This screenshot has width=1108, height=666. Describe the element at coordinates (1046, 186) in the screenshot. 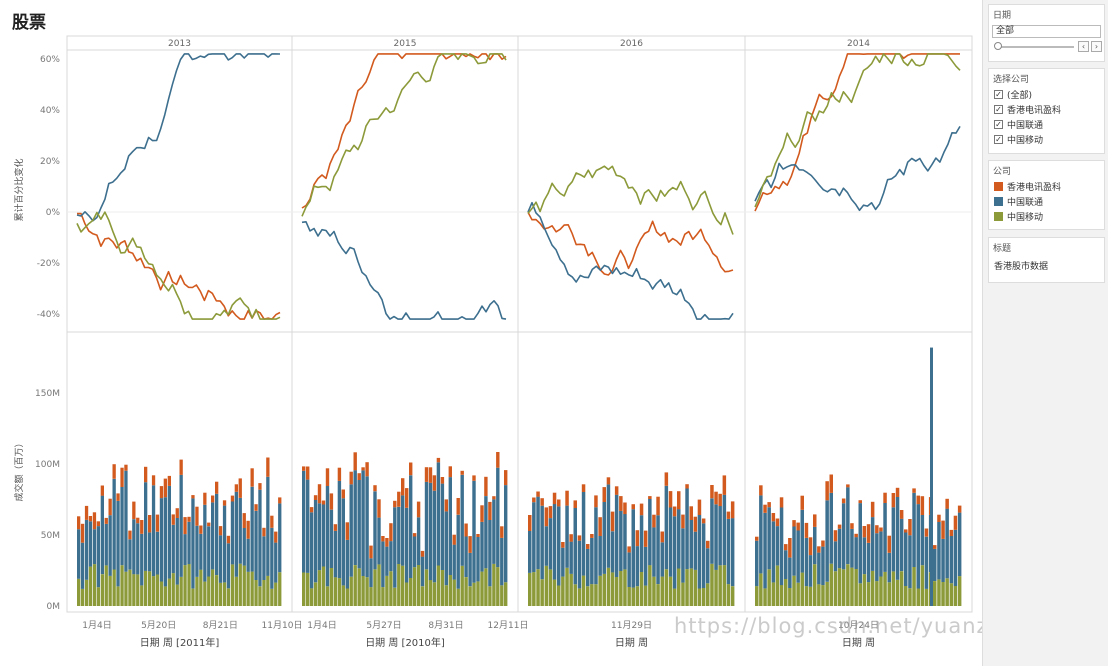

I see `legend-item: 香港电讯盈科` at that location.